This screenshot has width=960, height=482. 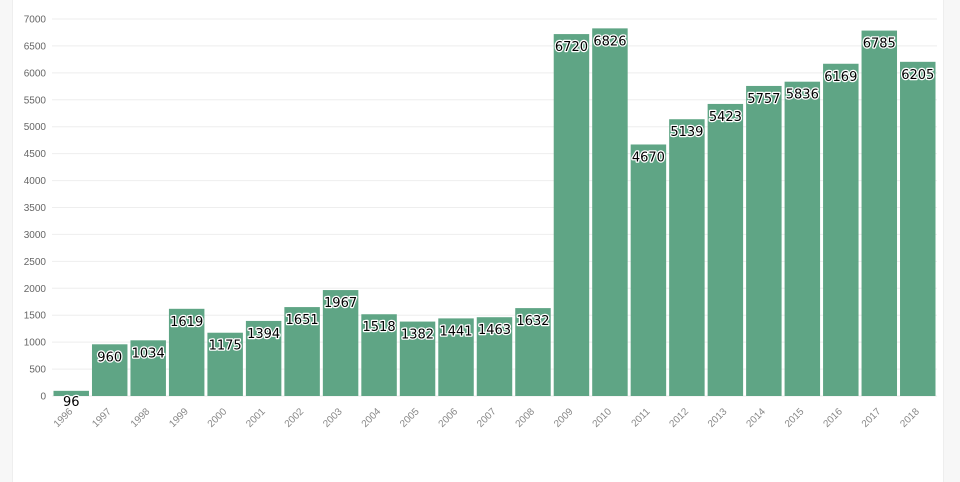 I want to click on data-label-2016: 6169, so click(x=840, y=77).